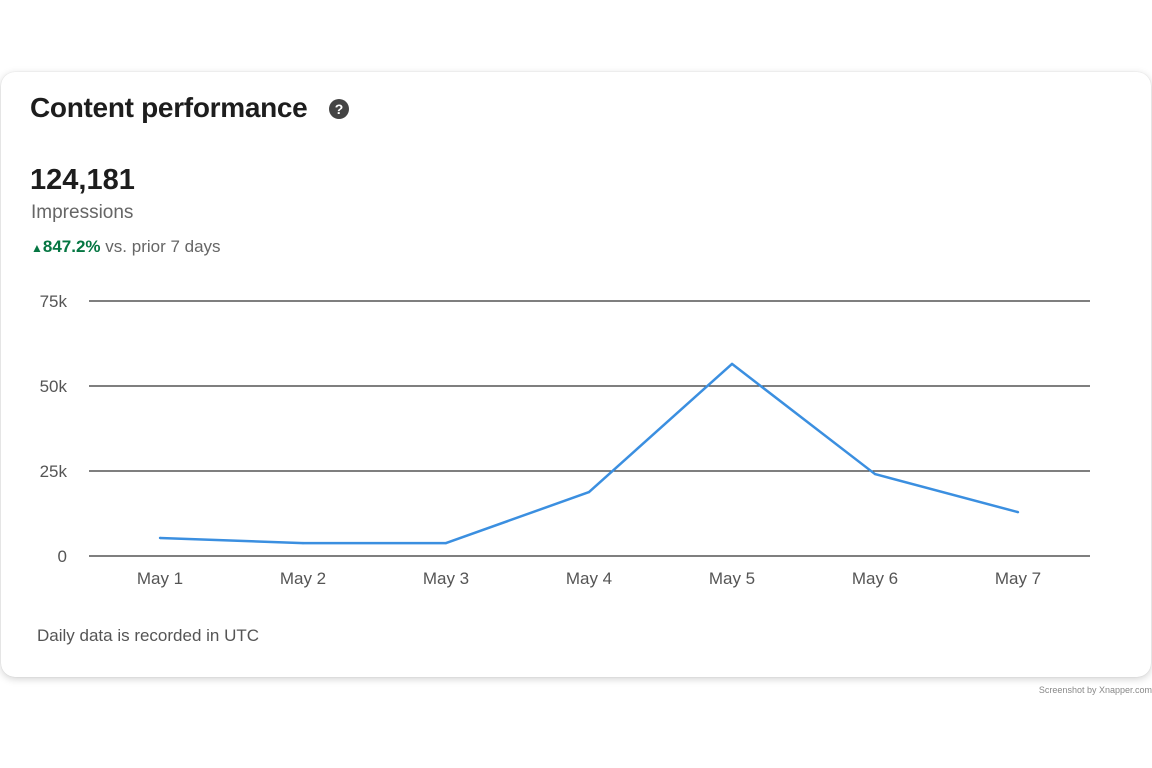 This screenshot has width=1152, height=768. Describe the element at coordinates (303, 578) in the screenshot. I see `x-tick-label: May 2` at that location.